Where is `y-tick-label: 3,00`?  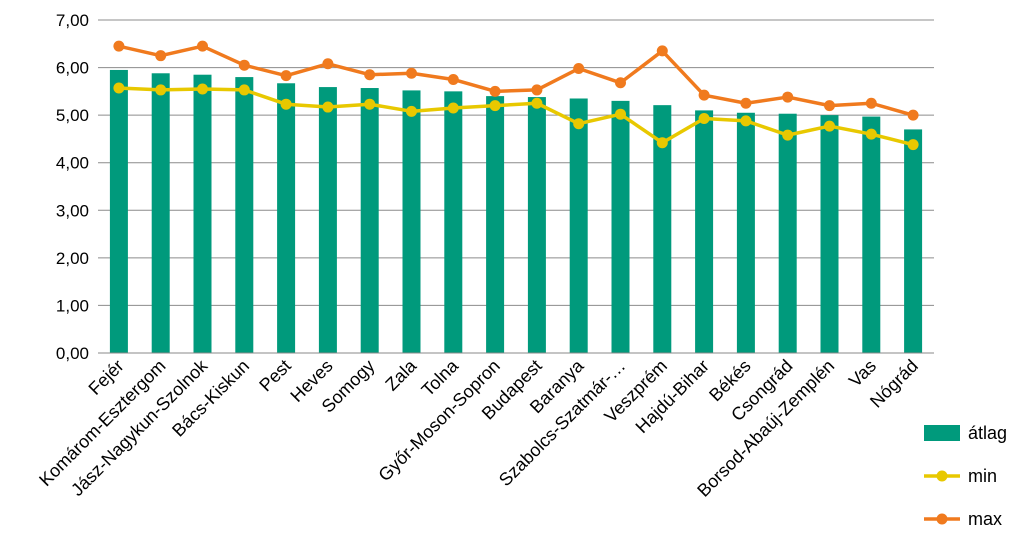
y-tick-label: 3,00 is located at coordinates (72, 210).